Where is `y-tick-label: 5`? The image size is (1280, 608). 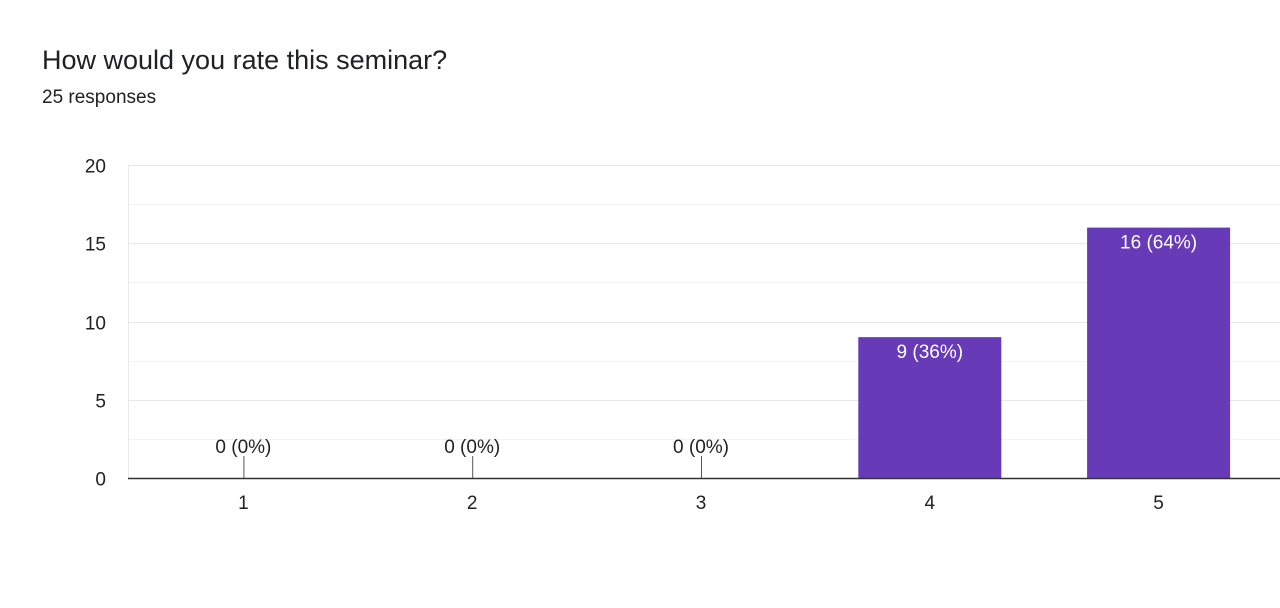 y-tick-label: 5 is located at coordinates (100, 402).